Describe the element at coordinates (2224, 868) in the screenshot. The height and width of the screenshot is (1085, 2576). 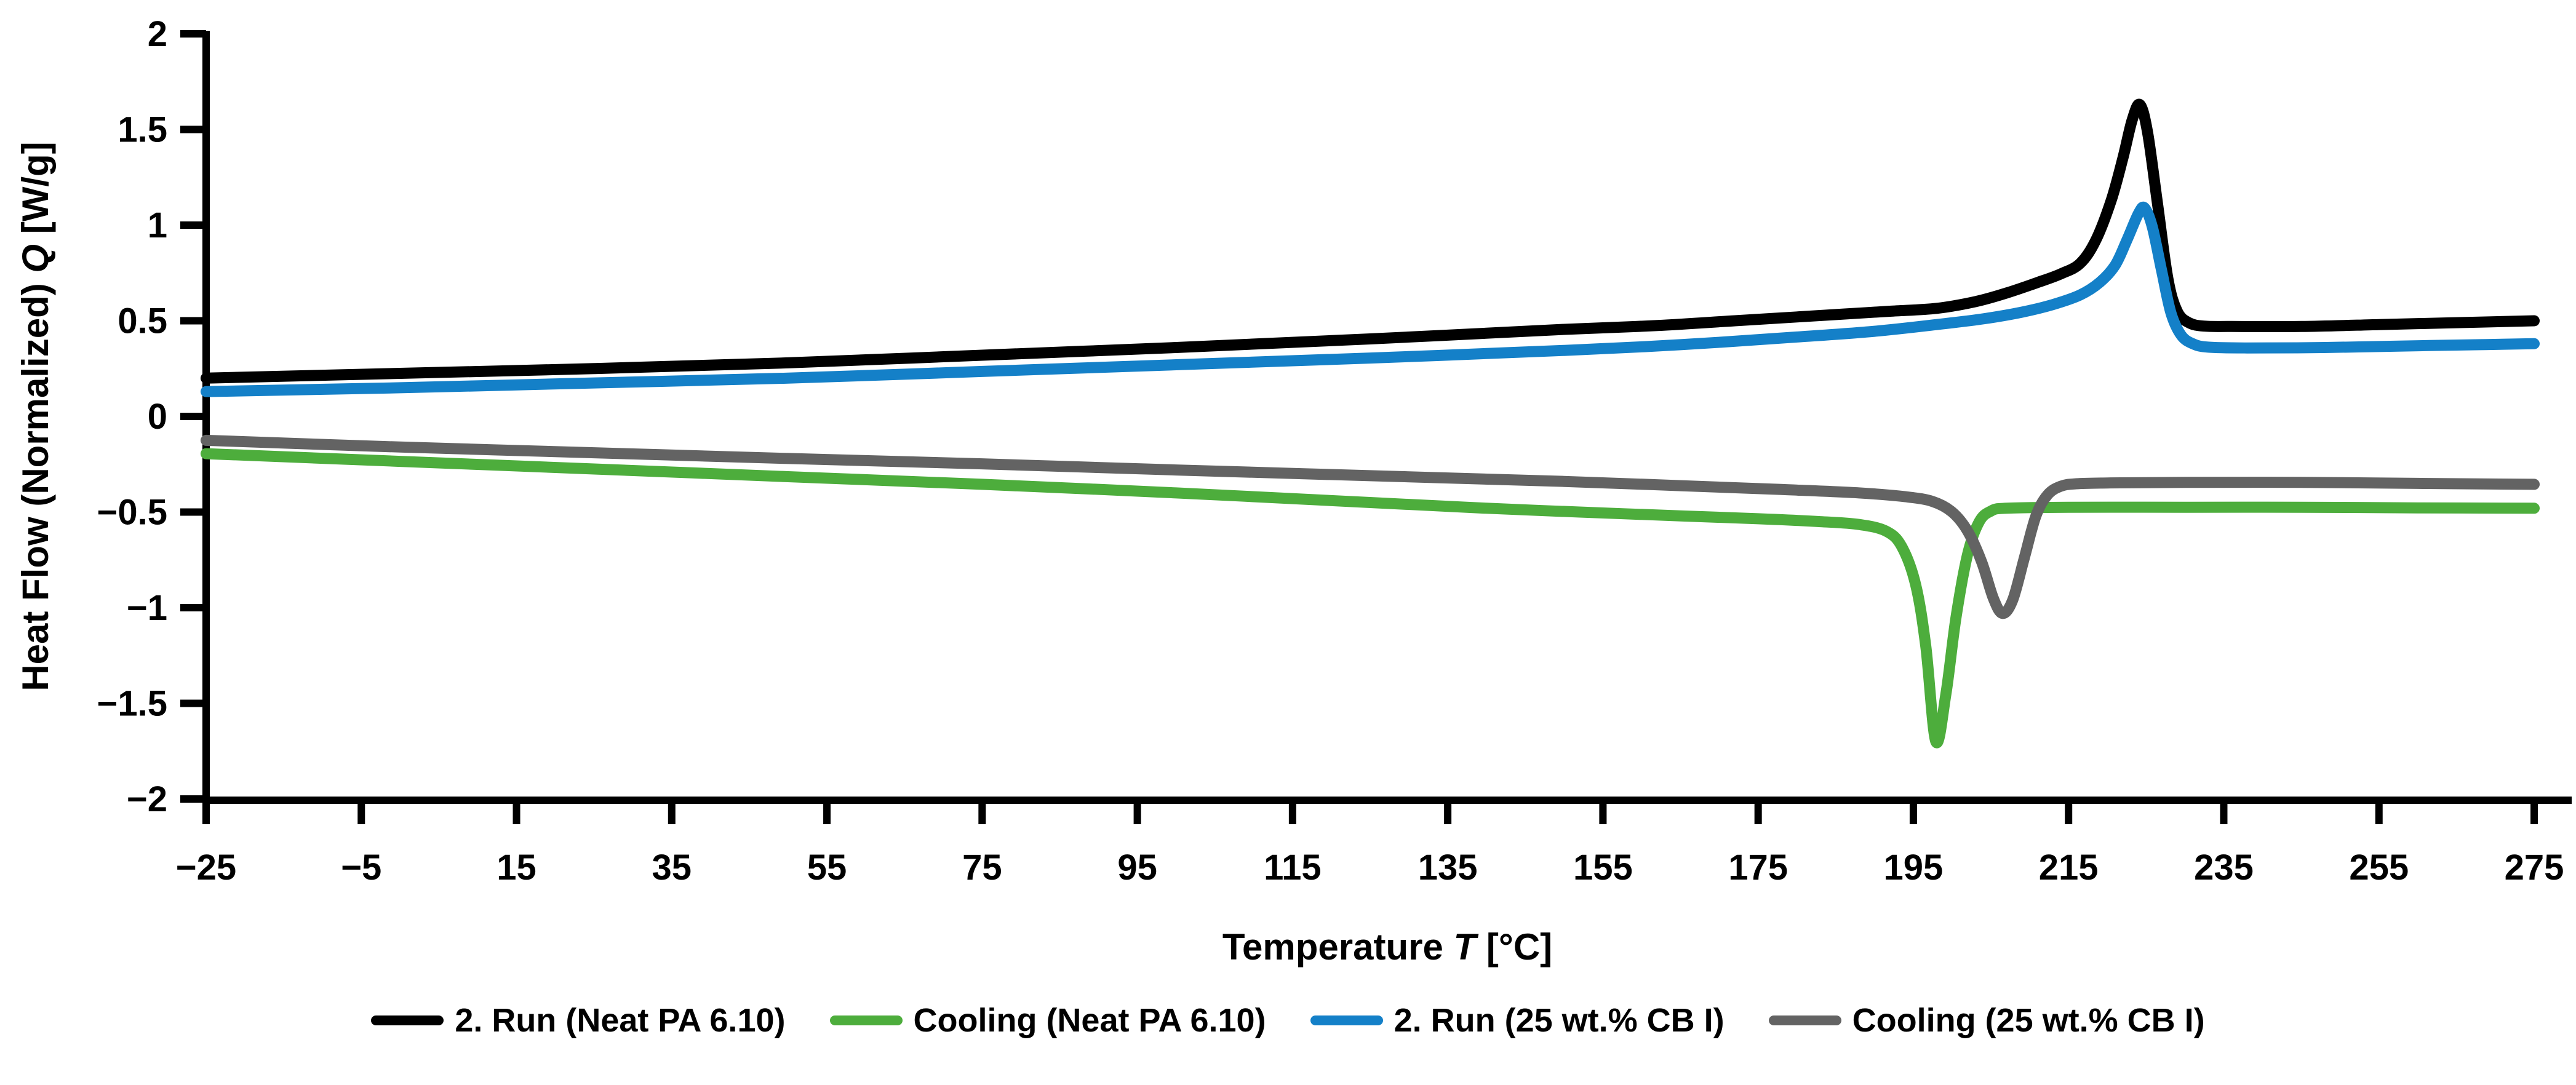
I see `x-tick-label: 235` at that location.